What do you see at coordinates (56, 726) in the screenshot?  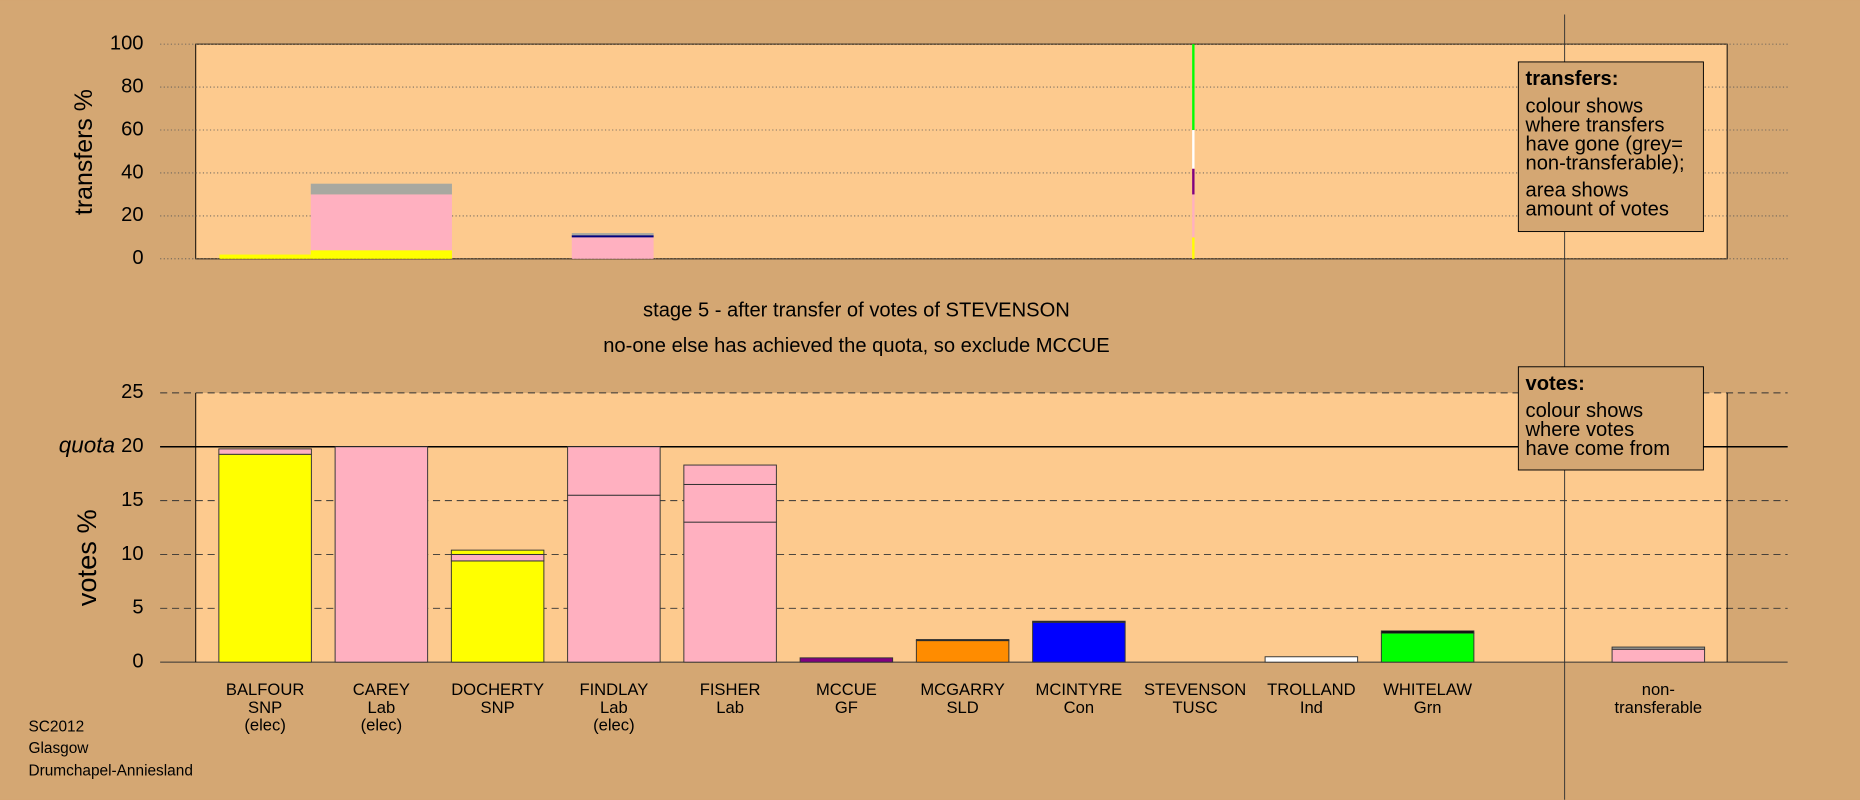 I see `footer: SC2012` at bounding box center [56, 726].